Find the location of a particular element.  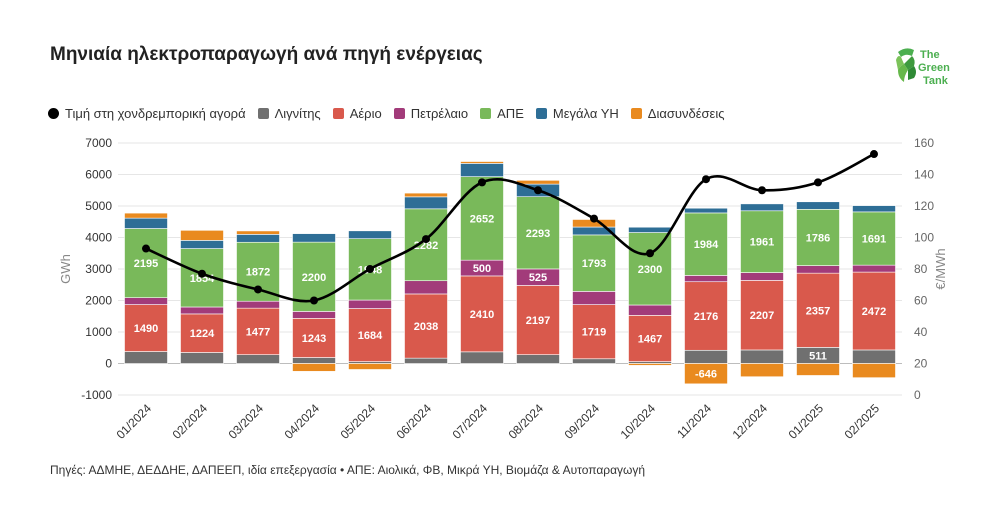

data-label: 1224 is located at coordinates (202, 334).